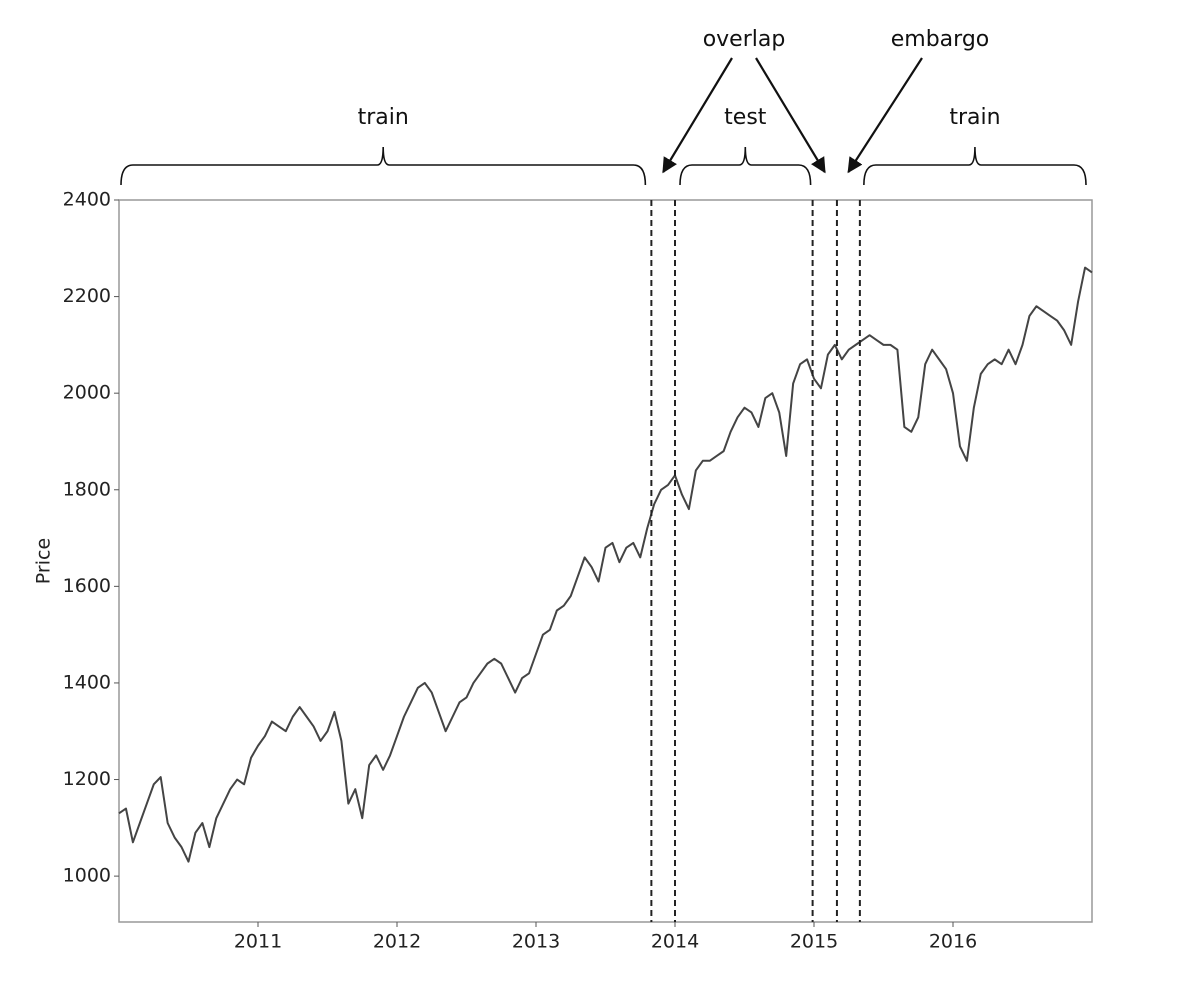  What do you see at coordinates (940, 39) in the screenshot?
I see `arrow-label: embargo` at bounding box center [940, 39].